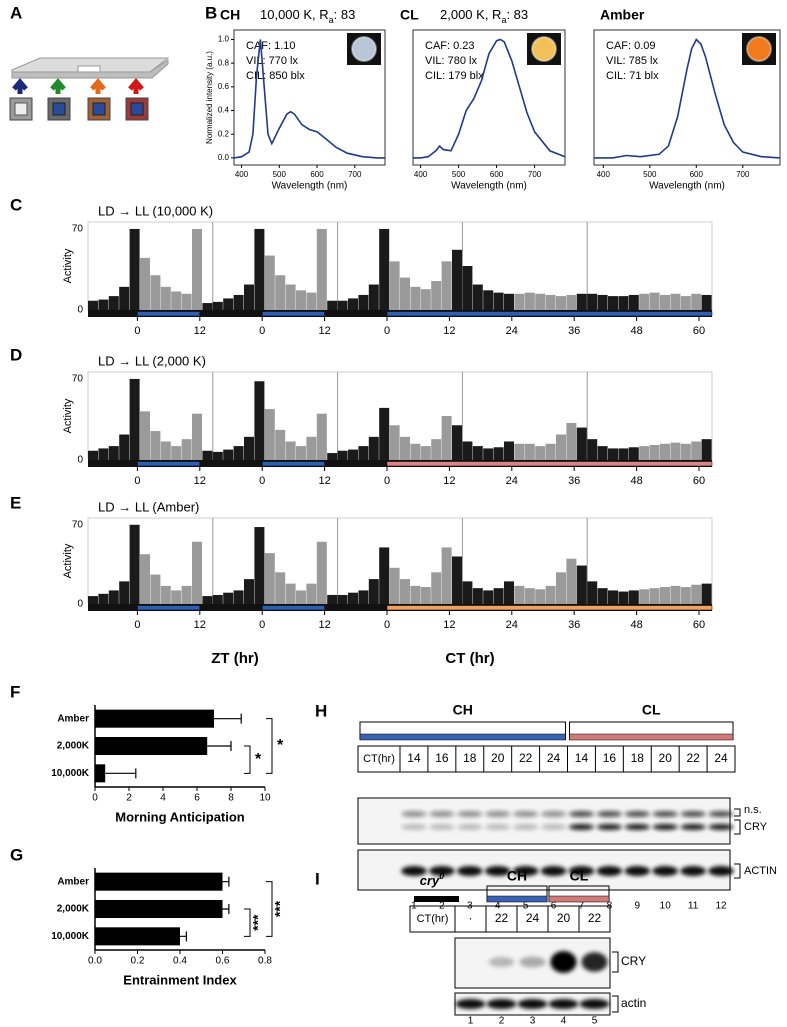 This screenshot has width=787, height=1027. Describe the element at coordinates (595, 1021) in the screenshot. I see `lane-number: 5` at that location.